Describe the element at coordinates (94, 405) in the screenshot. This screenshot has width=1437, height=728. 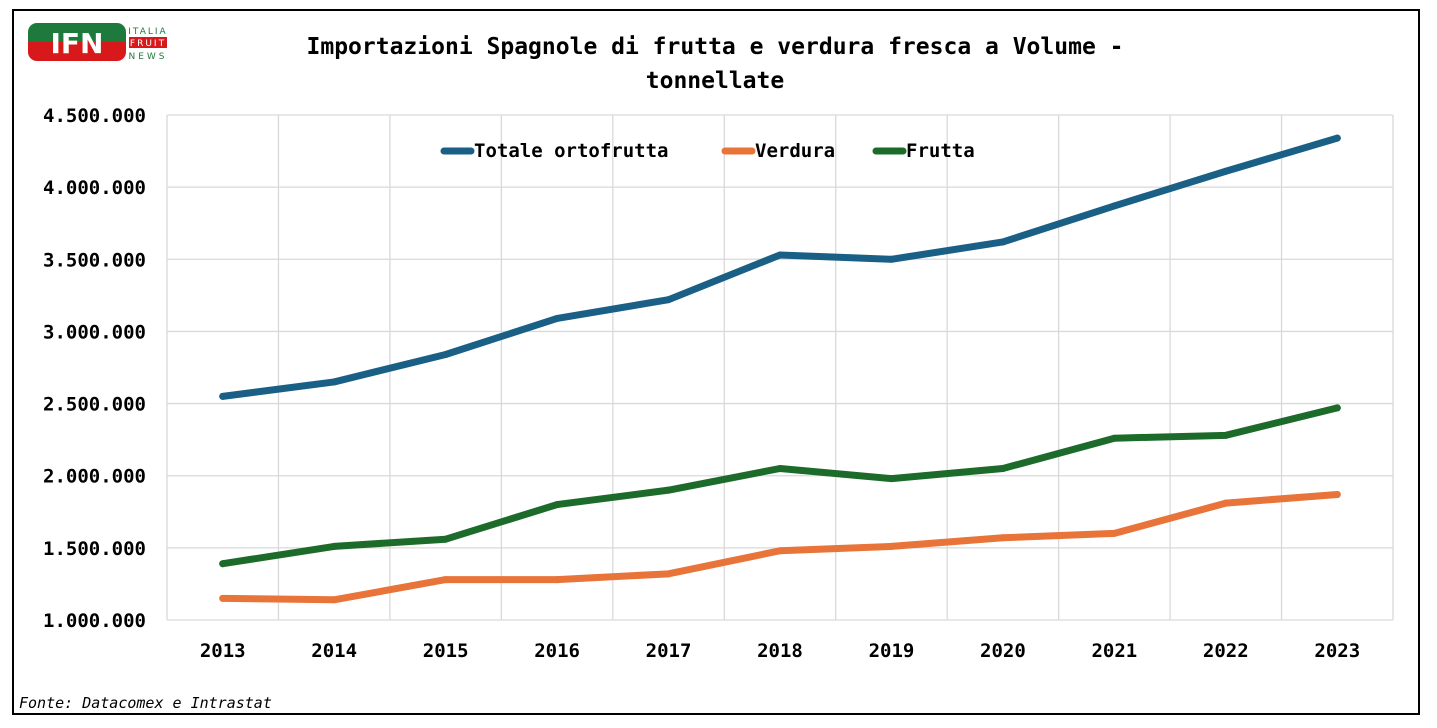
I see `y-tick-label: 2.500.000` at that location.